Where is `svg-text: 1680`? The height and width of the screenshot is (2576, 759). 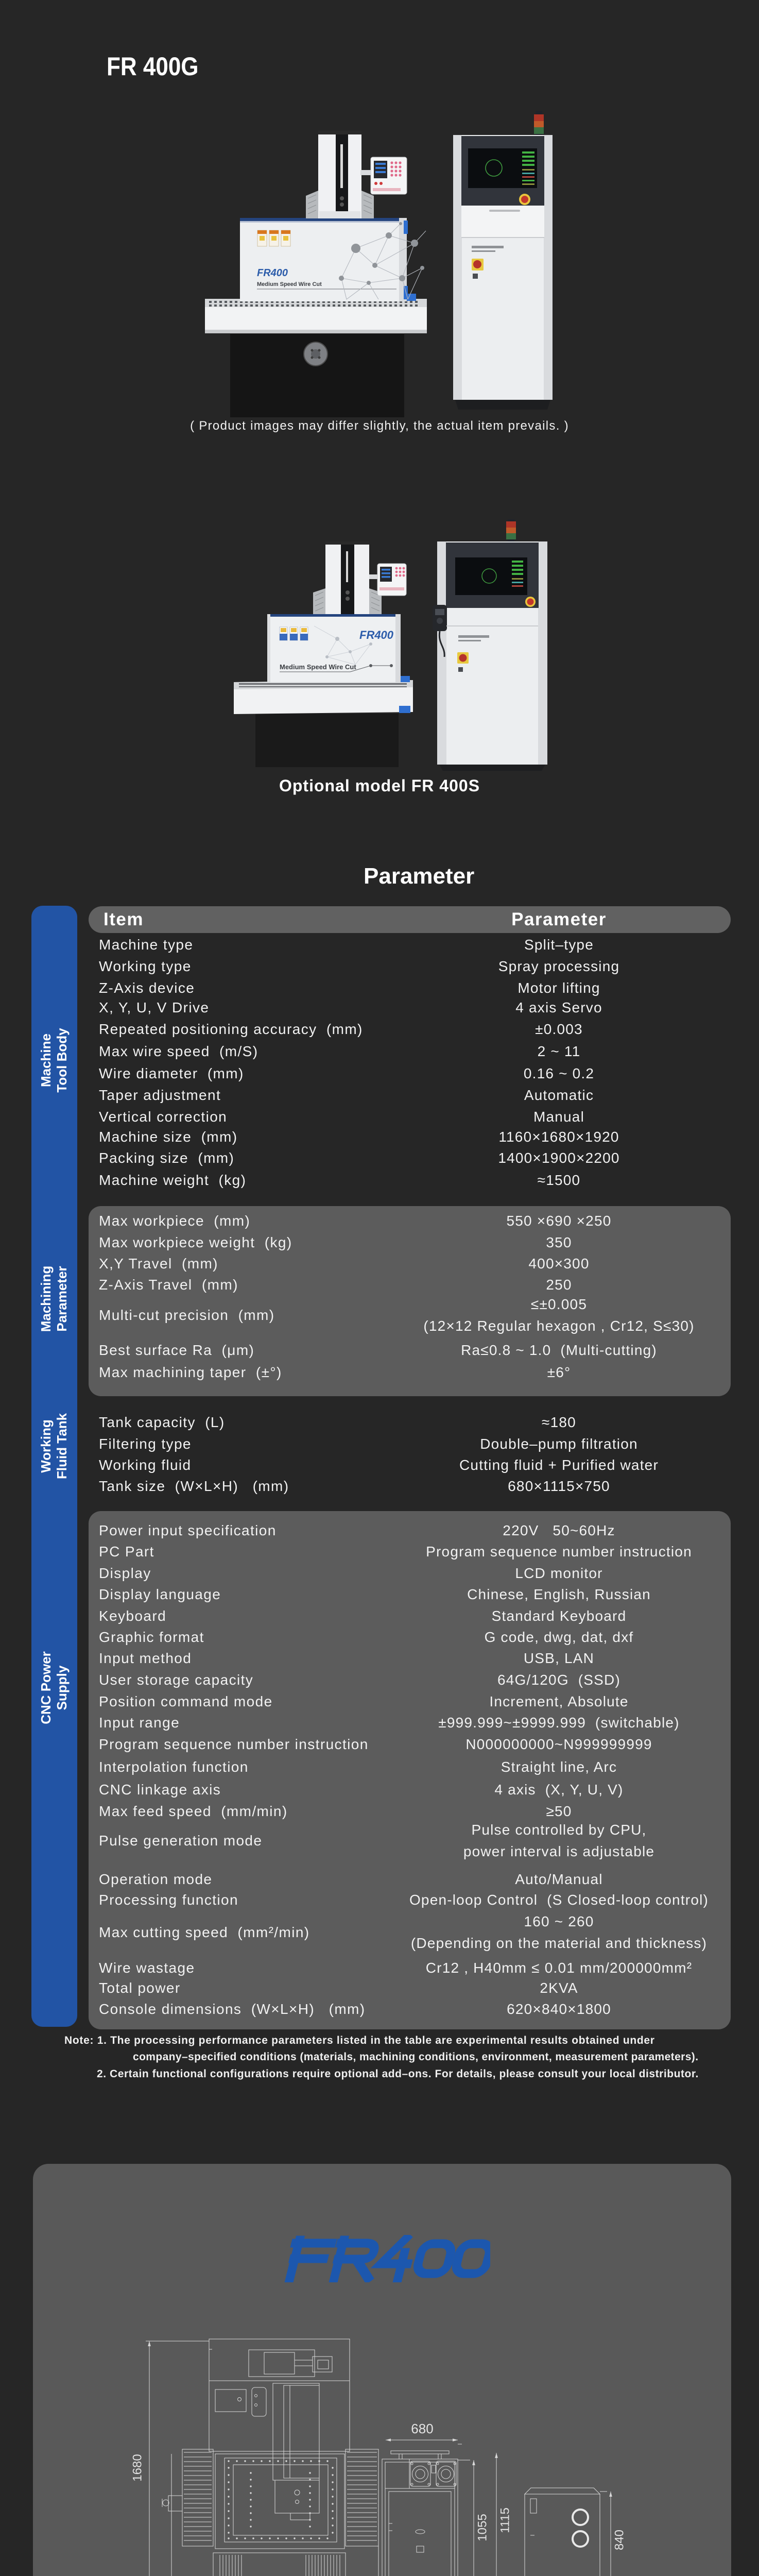
svg-text: 1680 is located at coordinates (137, 2467).